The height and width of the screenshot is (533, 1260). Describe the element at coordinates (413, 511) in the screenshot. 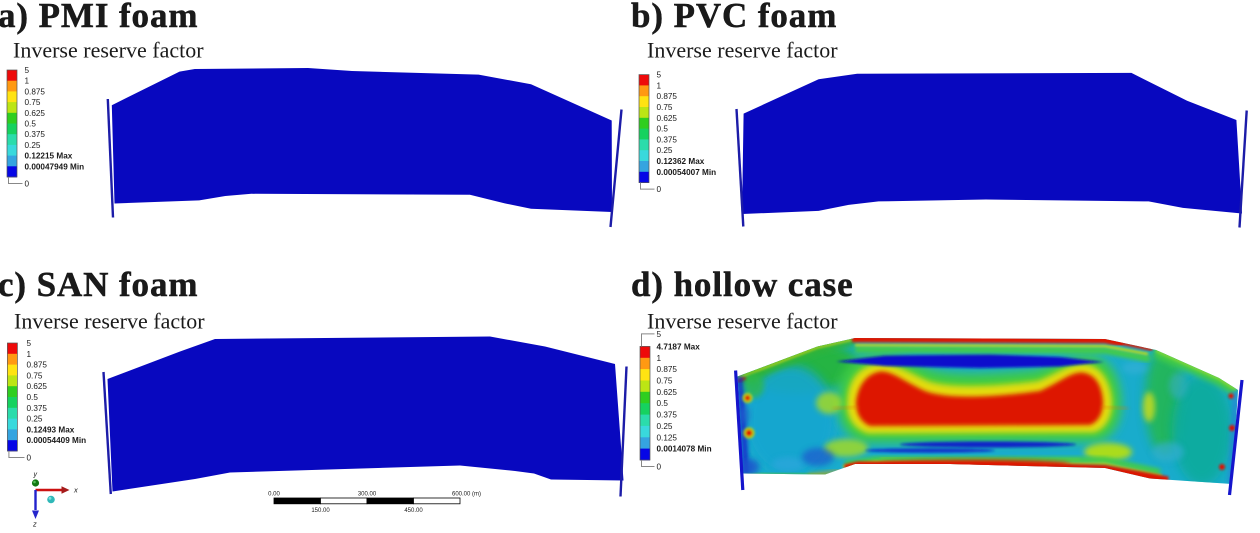

I see `svg-text: 450.00` at that location.